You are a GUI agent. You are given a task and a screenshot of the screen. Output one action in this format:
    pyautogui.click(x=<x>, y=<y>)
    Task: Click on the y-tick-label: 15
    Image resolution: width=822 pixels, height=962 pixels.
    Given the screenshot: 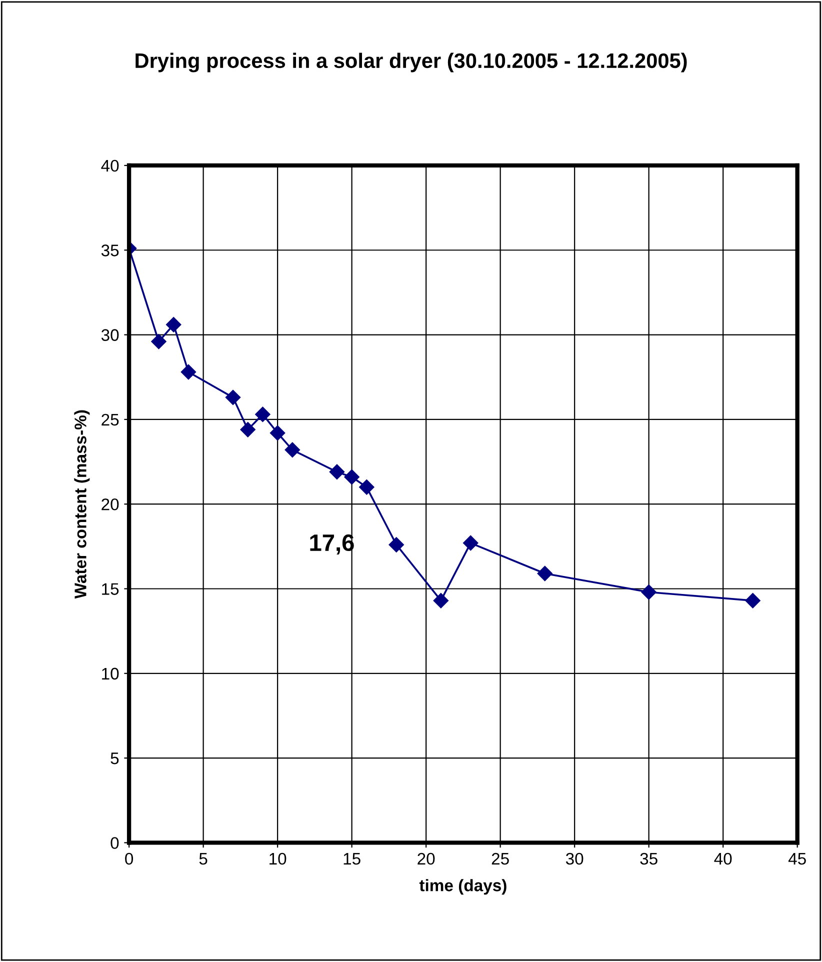 What is the action you would take?
    pyautogui.click(x=110, y=589)
    